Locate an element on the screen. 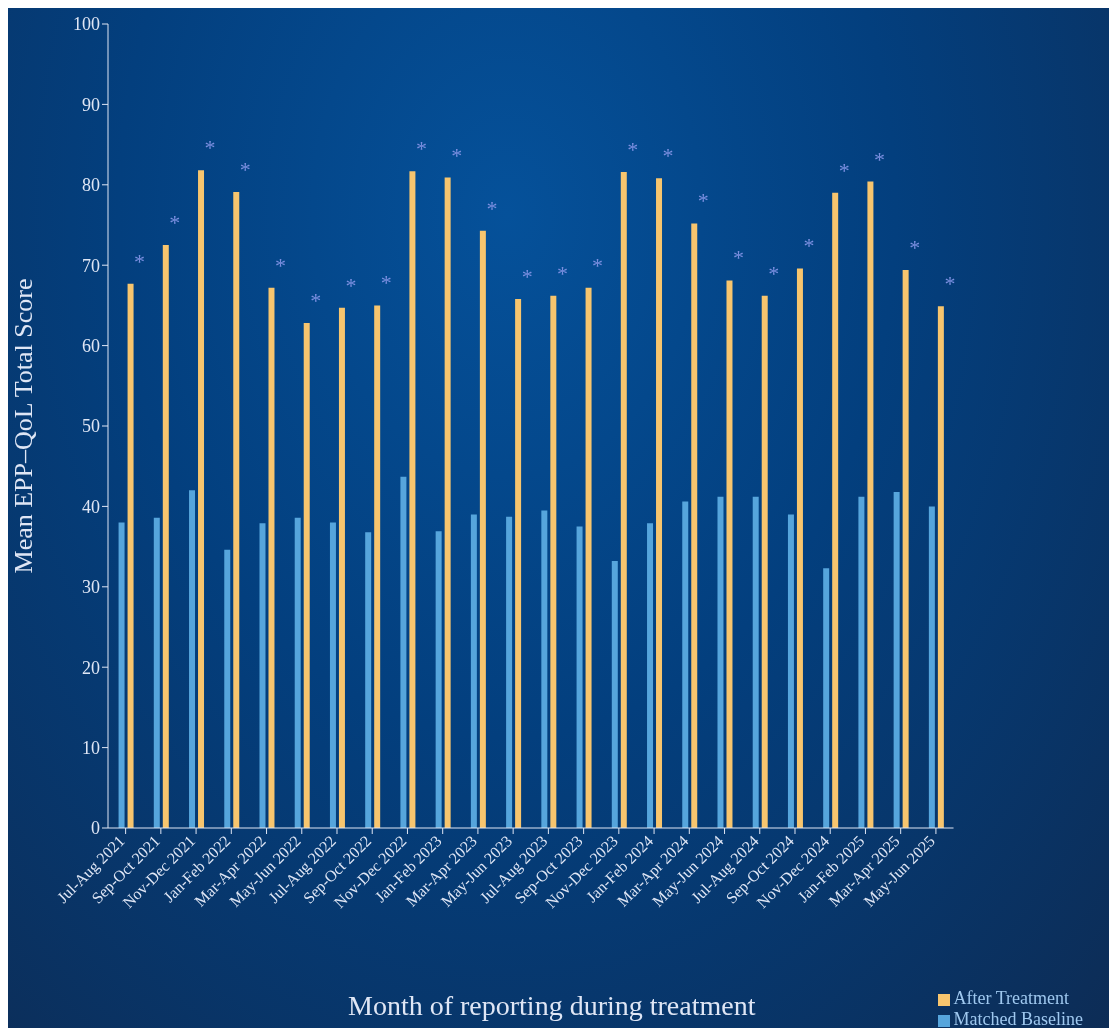 The height and width of the screenshot is (1028, 1109). y-tick-label: 60 is located at coordinates (91, 345).